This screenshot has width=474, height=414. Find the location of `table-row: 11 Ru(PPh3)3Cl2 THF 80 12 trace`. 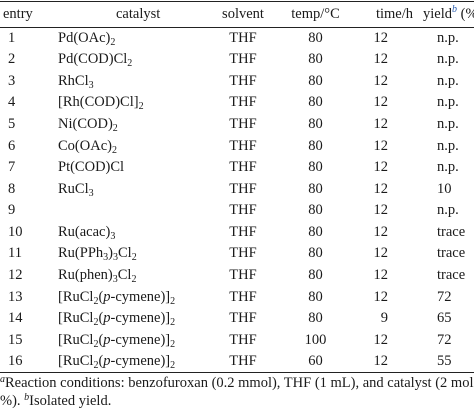

table-row: 11 Ru(PPh3)3Cl2 THF 80 12 trace is located at coordinates (237, 254).